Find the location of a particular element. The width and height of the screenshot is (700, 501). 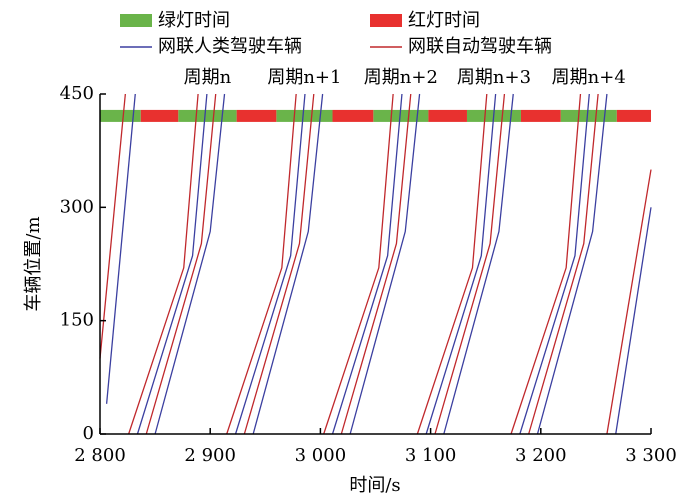

y-tick-label: 450 is located at coordinates (77, 93).